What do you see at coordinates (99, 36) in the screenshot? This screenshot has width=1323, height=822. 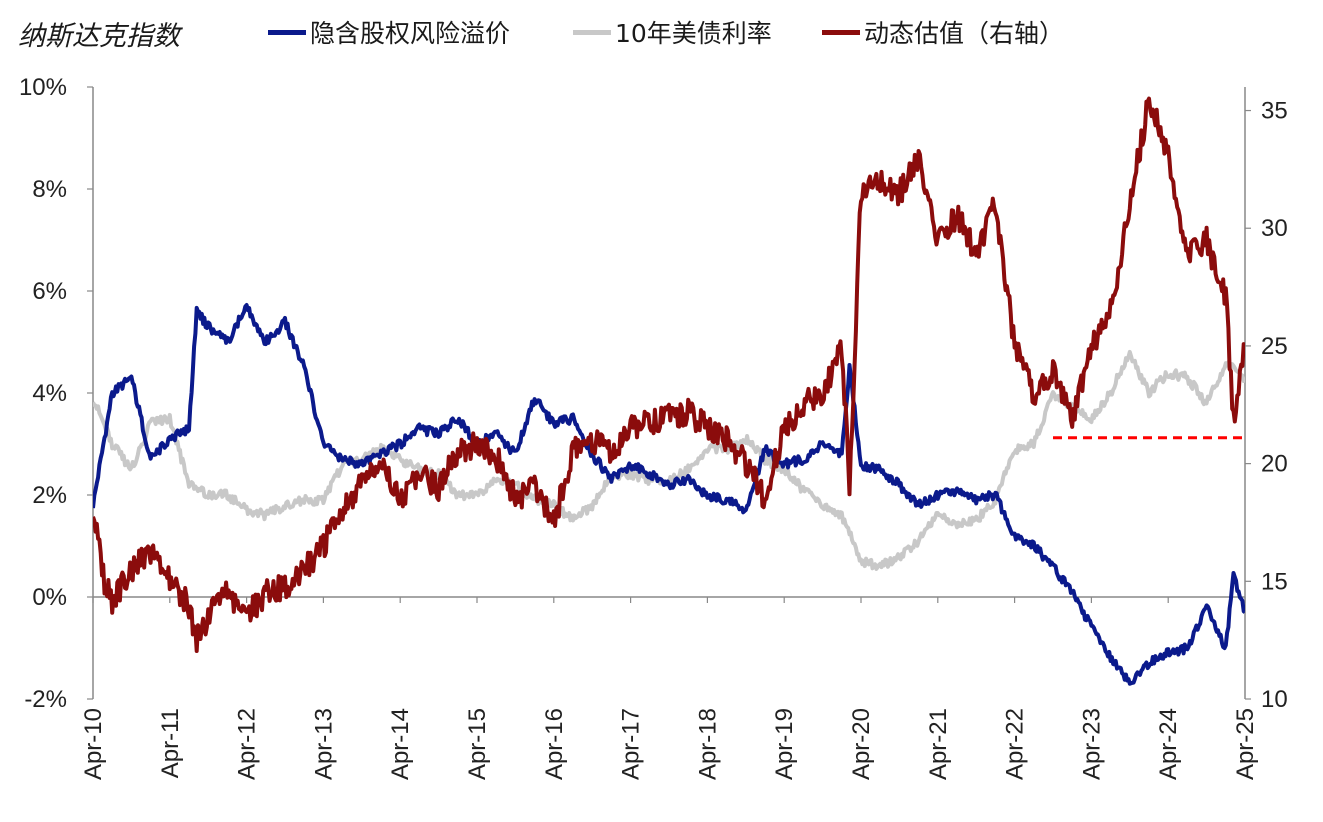 I see `chart-title: 纳斯达克指数` at bounding box center [99, 36].